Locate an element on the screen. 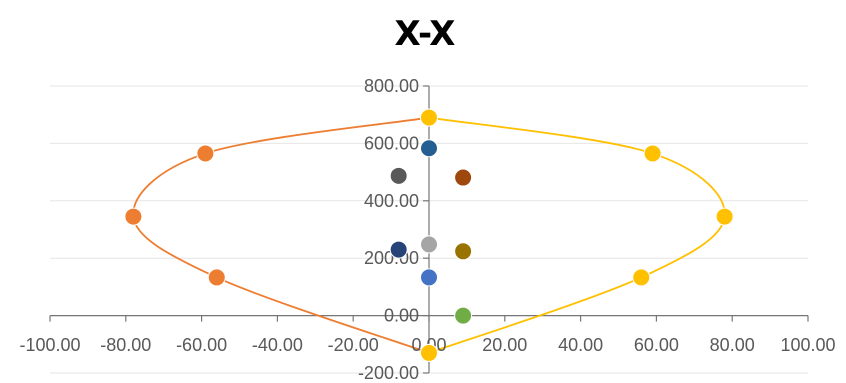  y-tick-label: 800.00 is located at coordinates (391, 86).